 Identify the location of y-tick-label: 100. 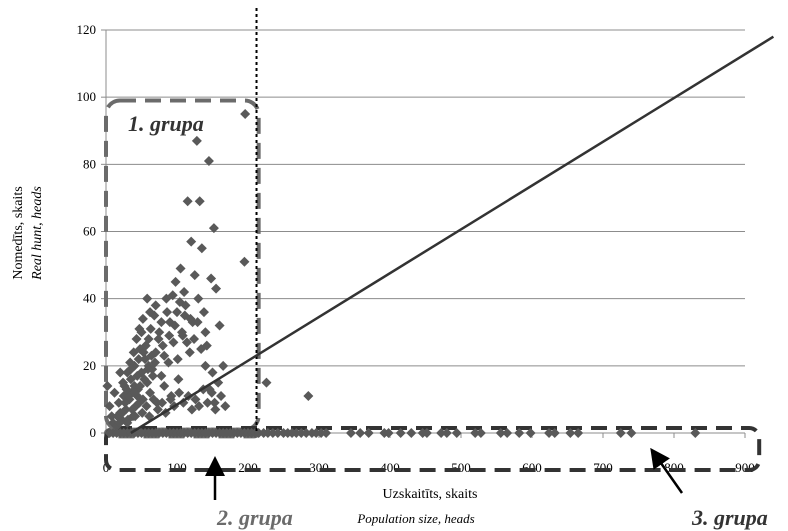
(87, 96).